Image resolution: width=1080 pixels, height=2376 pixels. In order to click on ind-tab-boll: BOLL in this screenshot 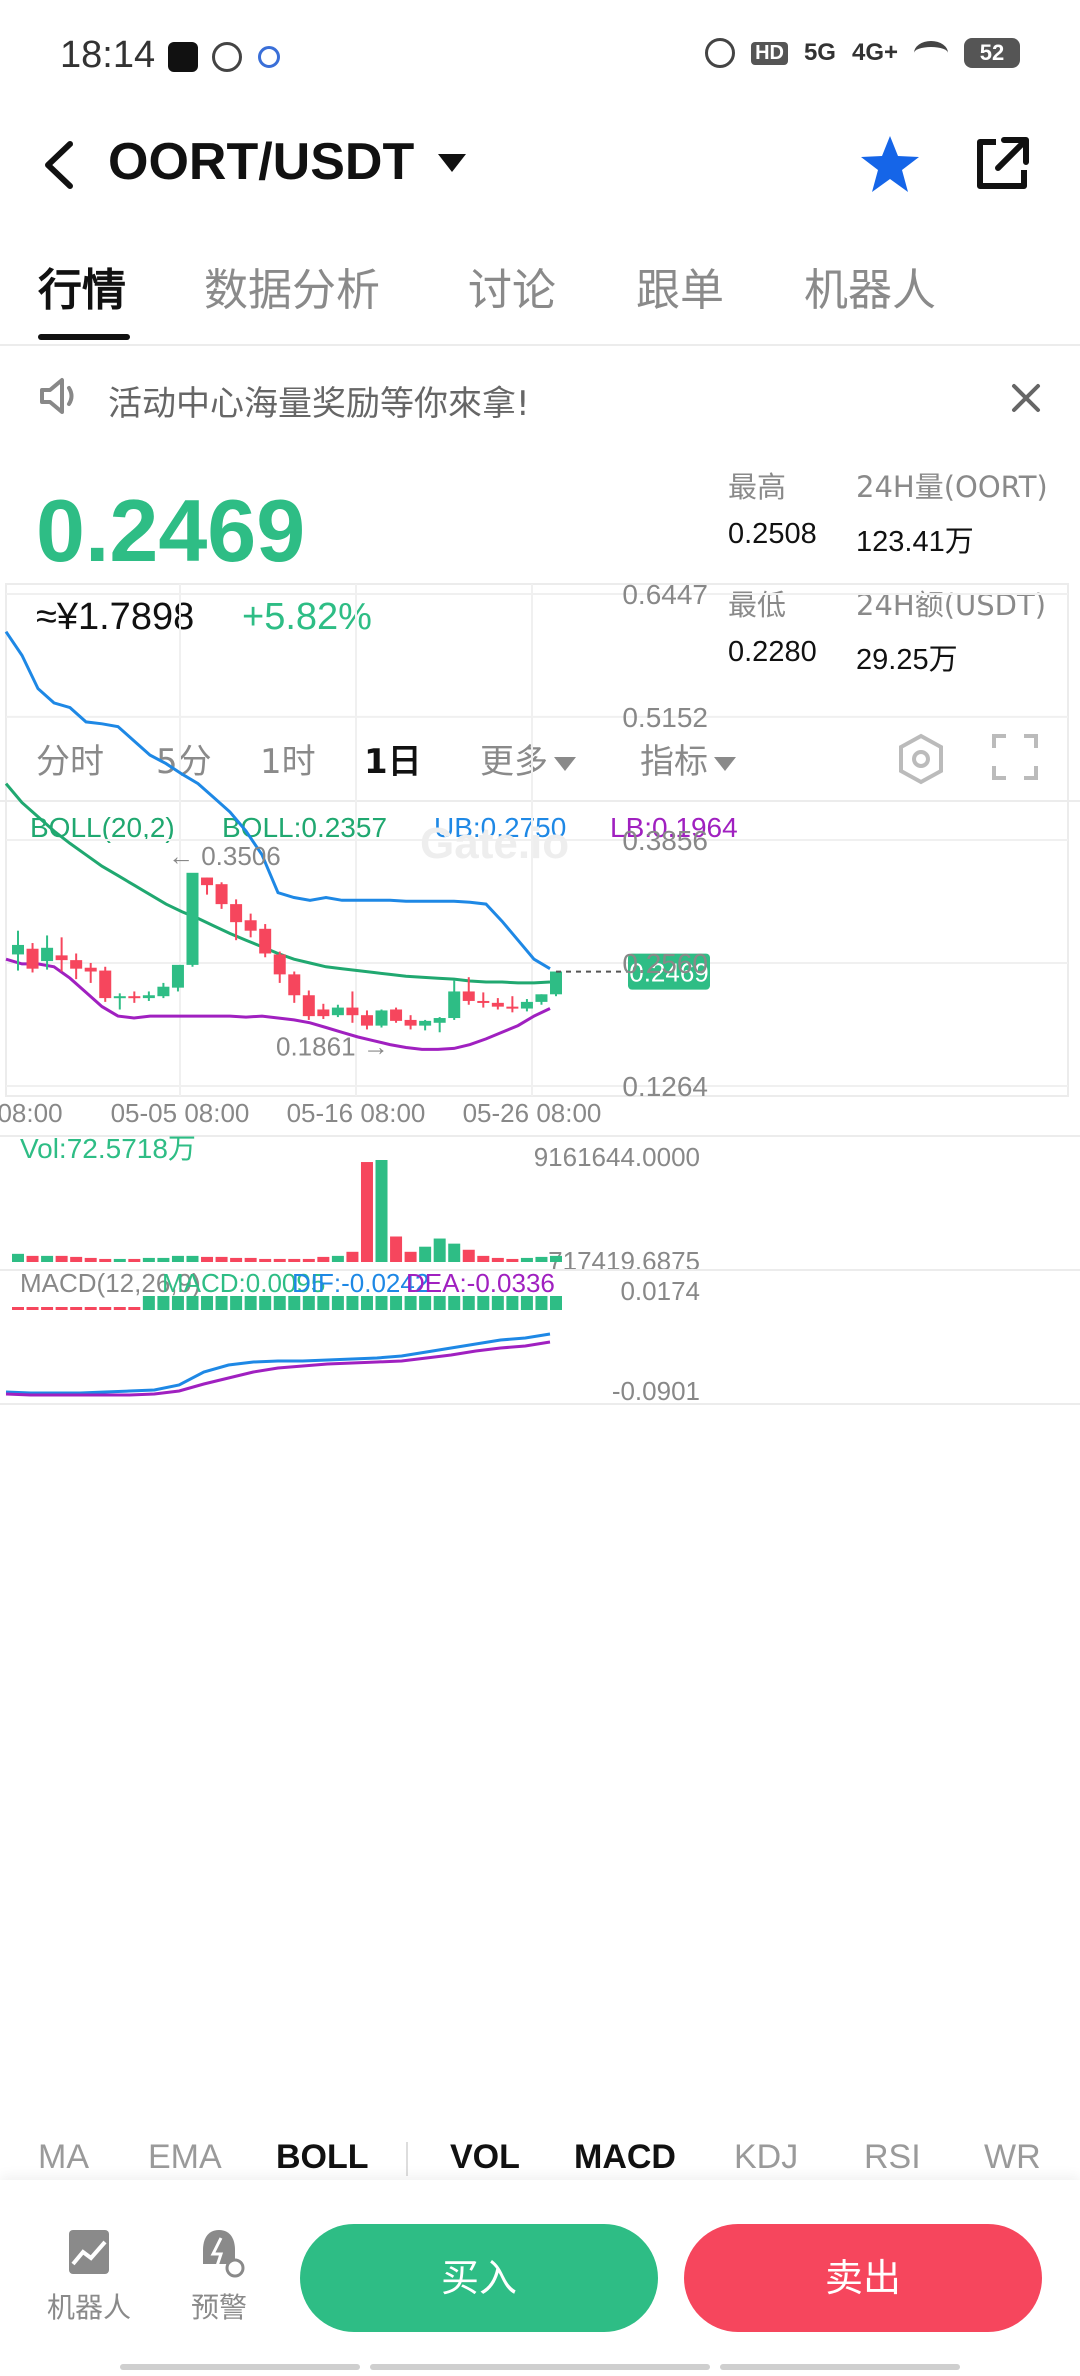, I will do `click(322, 2157)`.